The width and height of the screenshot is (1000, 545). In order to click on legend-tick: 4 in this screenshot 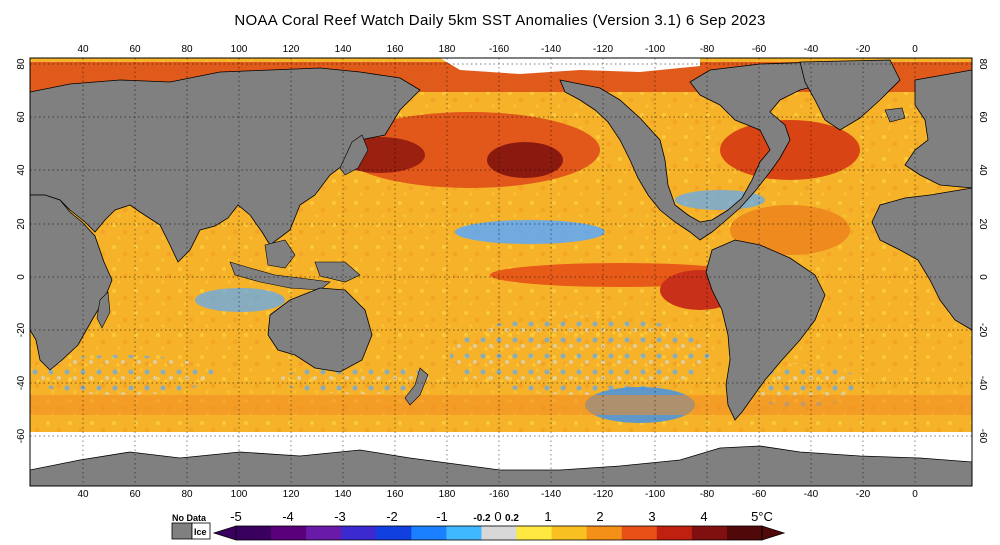, I will do `click(703, 516)`.